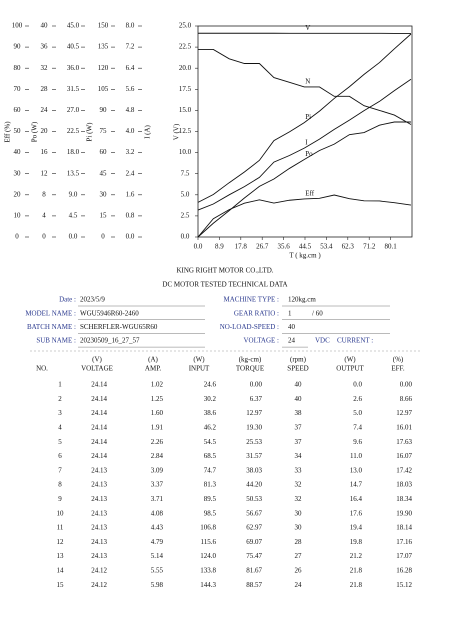 This screenshot has height=637, width=450. What do you see at coordinates (307, 82) in the screenshot?
I see `curve-label: N` at bounding box center [307, 82].